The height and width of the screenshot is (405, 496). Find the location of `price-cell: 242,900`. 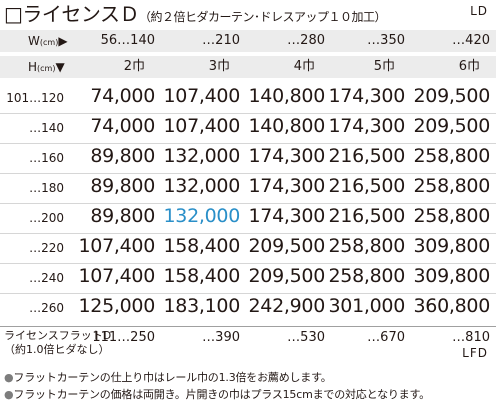

price-cell: 242,900 is located at coordinates (287, 306).